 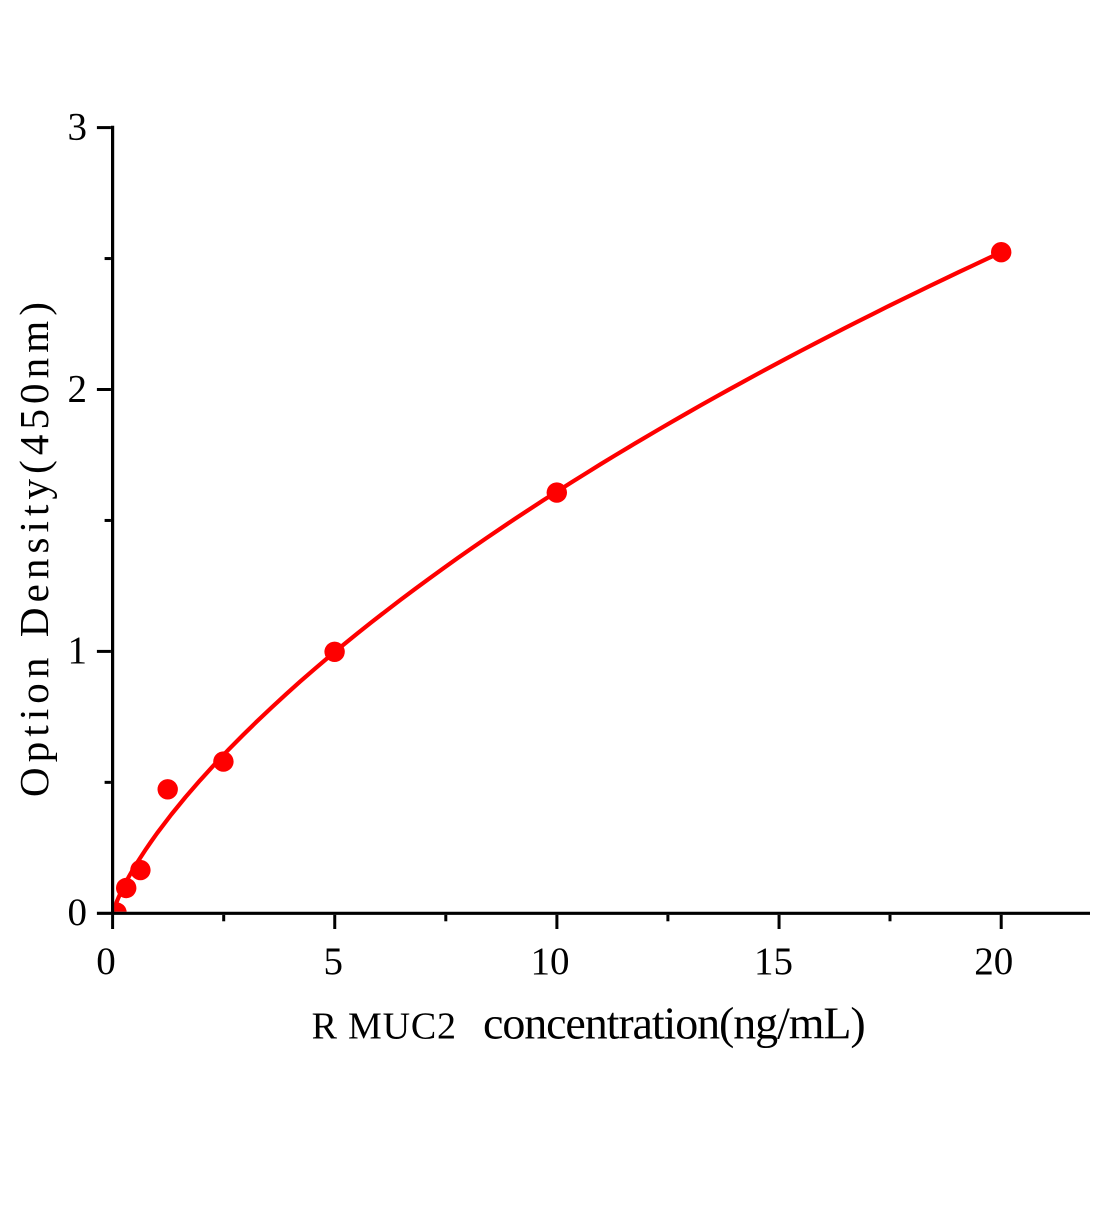 I want to click on svg-text: R MUC2, so click(x=384, y=1026).